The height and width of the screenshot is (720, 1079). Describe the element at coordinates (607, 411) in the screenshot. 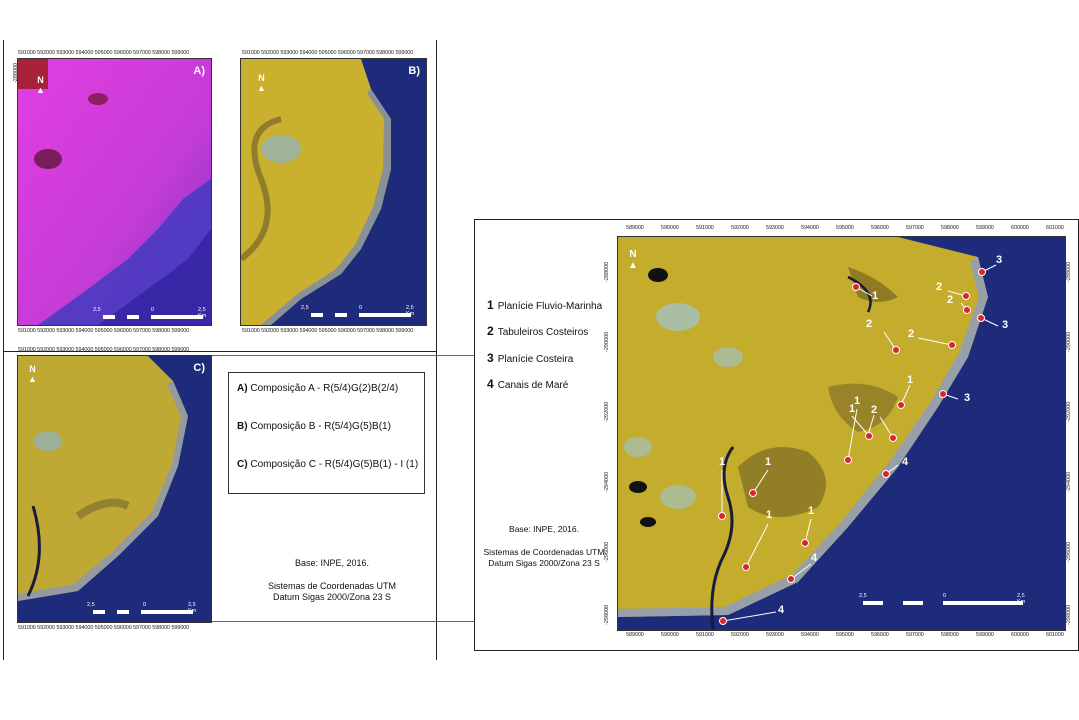

I see `coord-label: -292000` at that location.